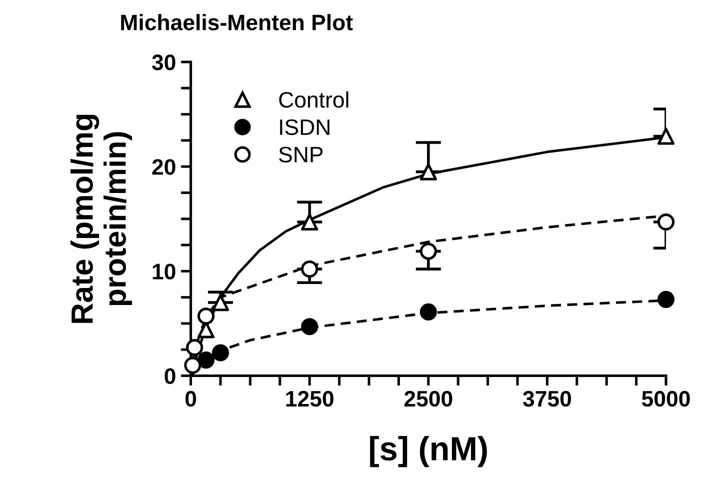 This screenshot has width=704, height=488. I want to click on y-tick-label: 10, so click(164, 272).